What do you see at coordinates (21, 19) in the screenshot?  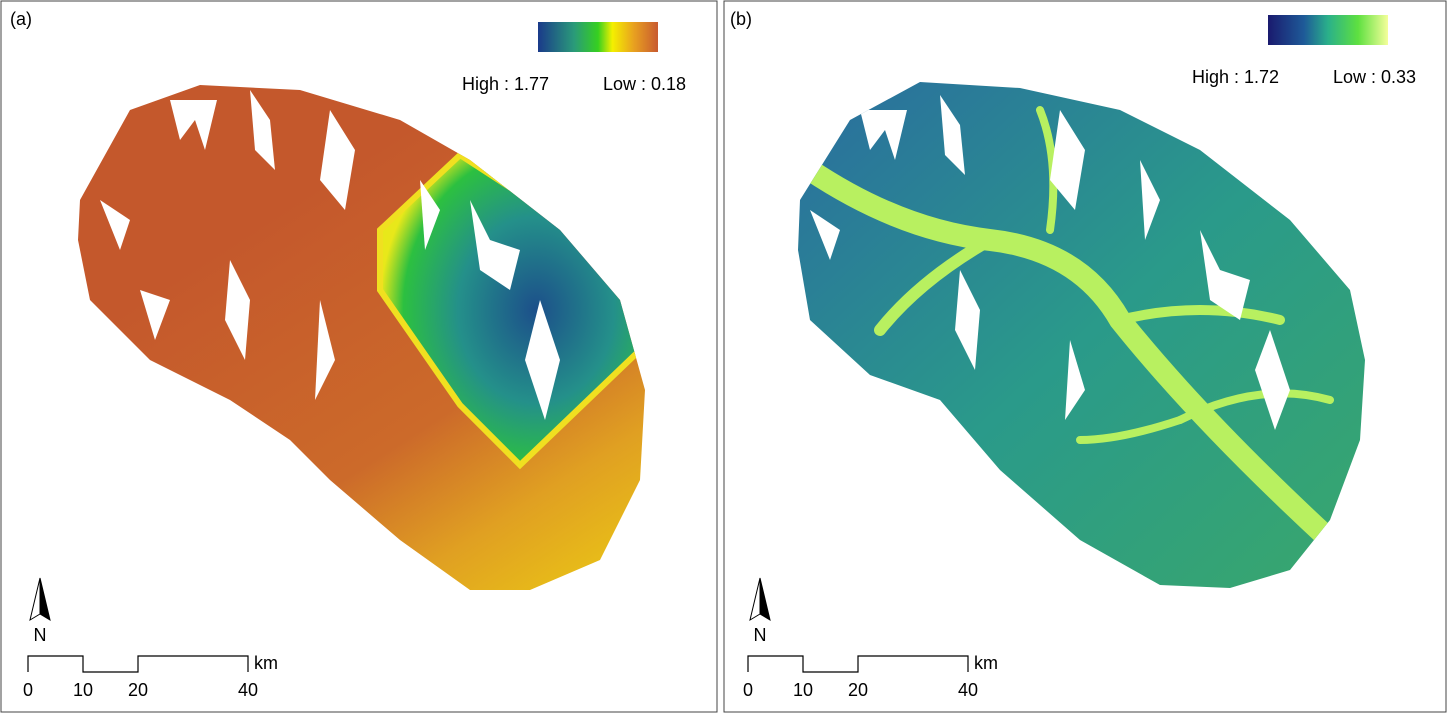 I see `panel-label: (a)` at bounding box center [21, 19].